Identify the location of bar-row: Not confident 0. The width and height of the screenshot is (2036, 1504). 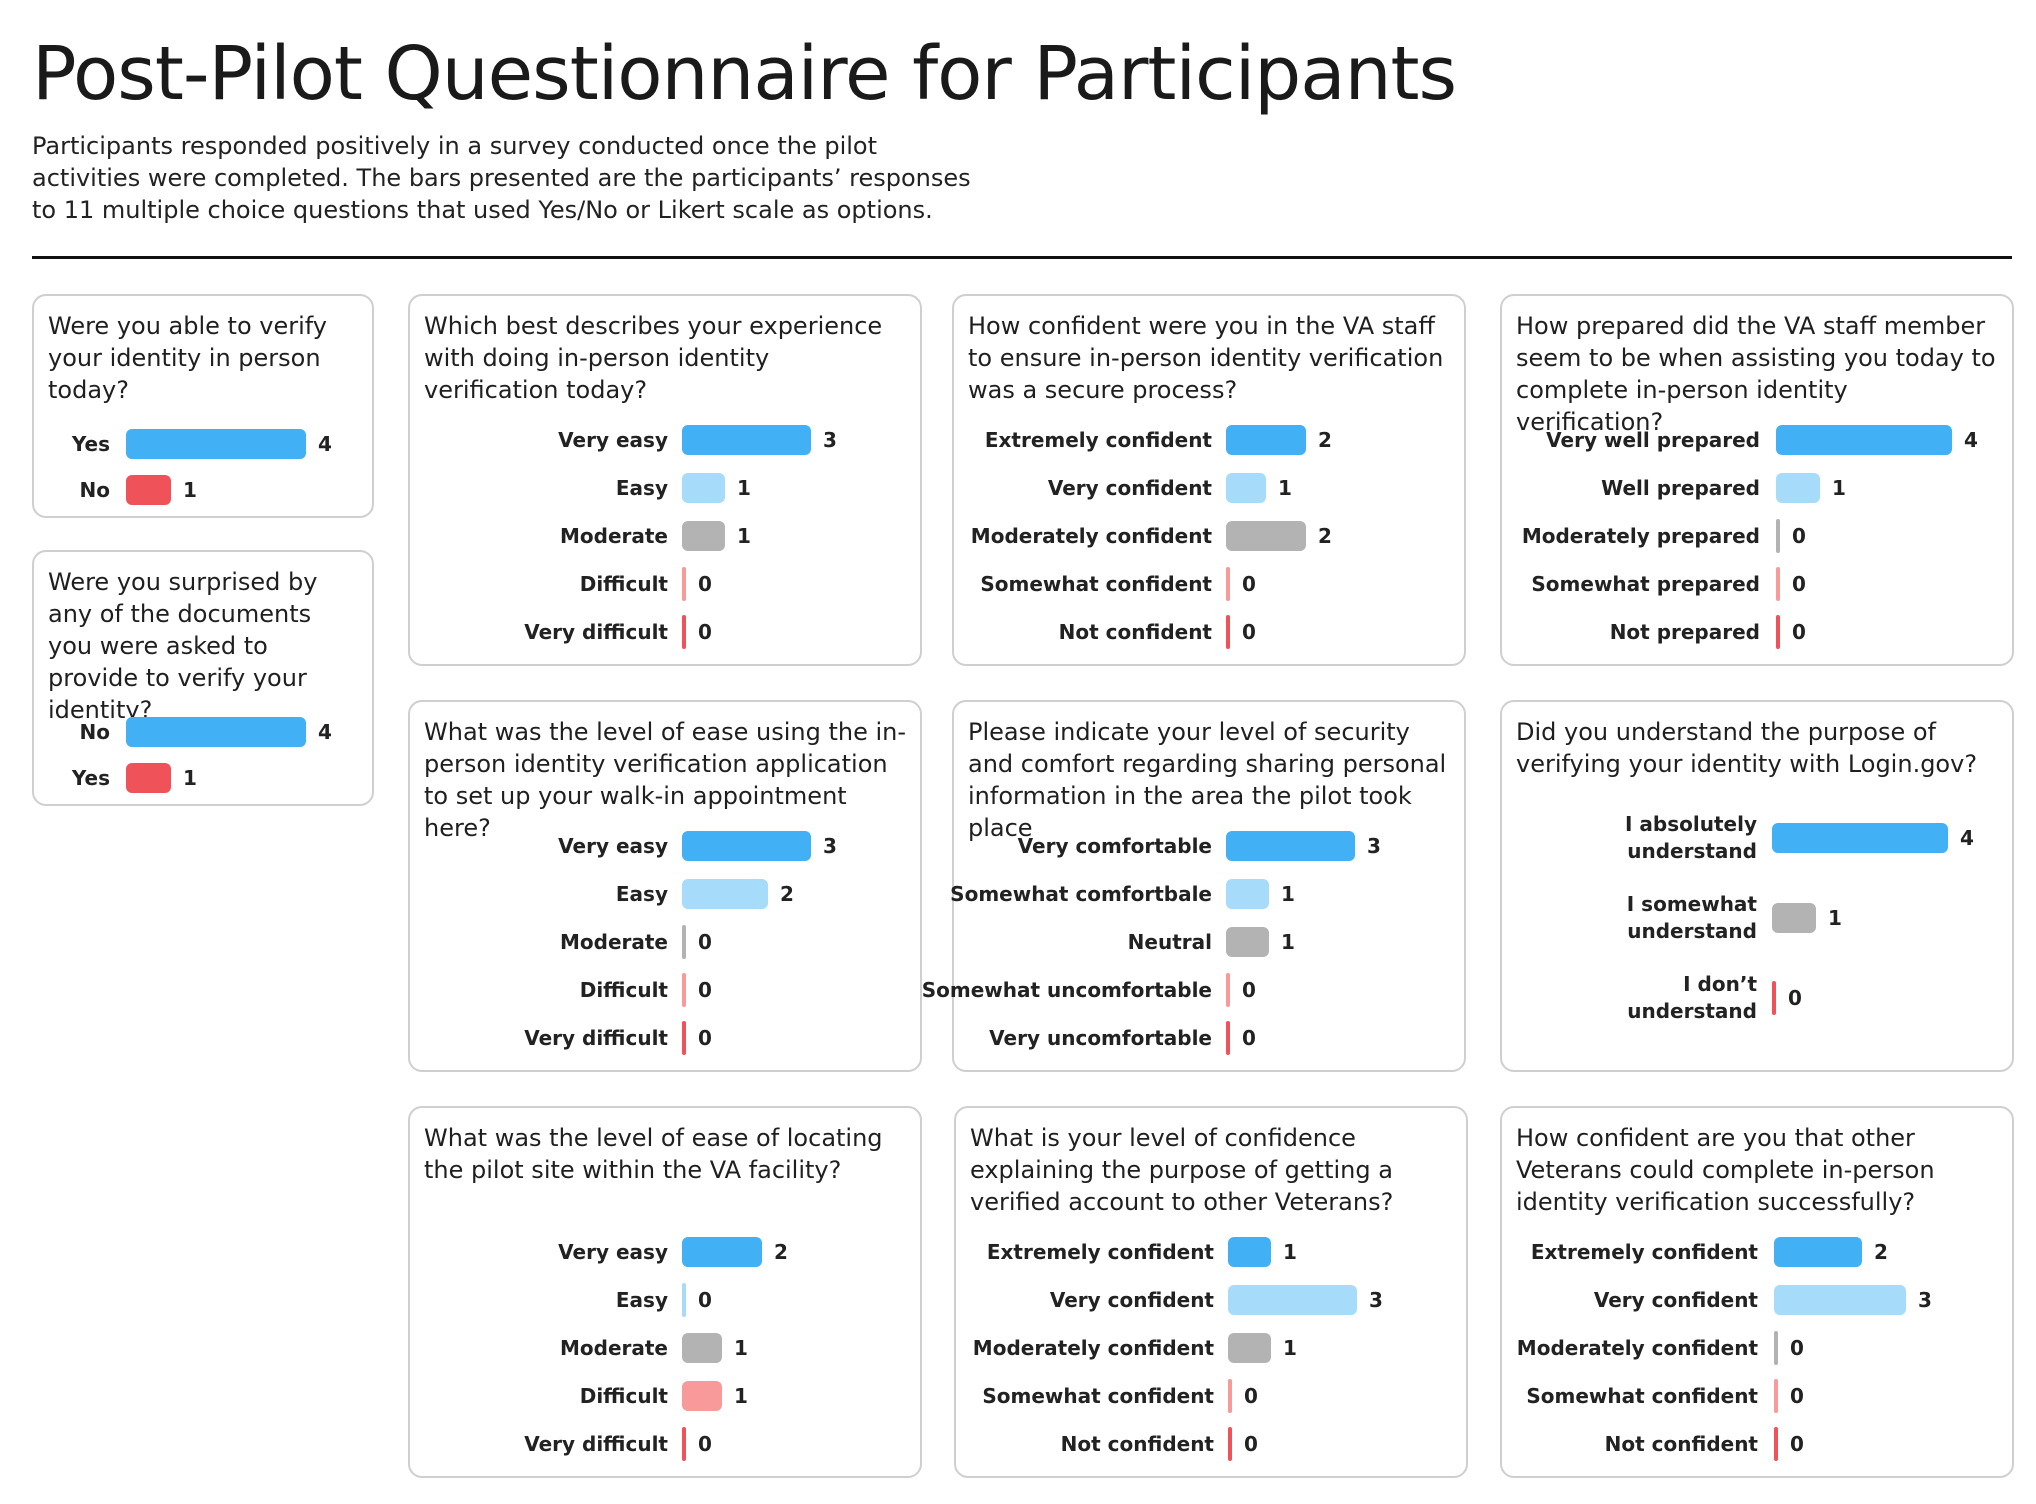
(1757, 1444).